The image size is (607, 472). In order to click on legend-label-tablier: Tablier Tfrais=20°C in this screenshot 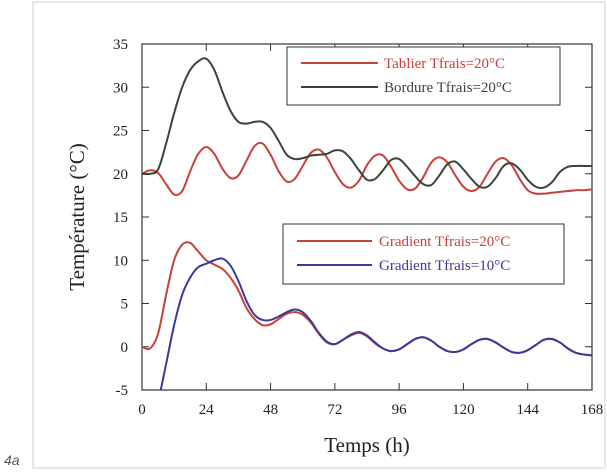, I will do `click(444, 64)`.